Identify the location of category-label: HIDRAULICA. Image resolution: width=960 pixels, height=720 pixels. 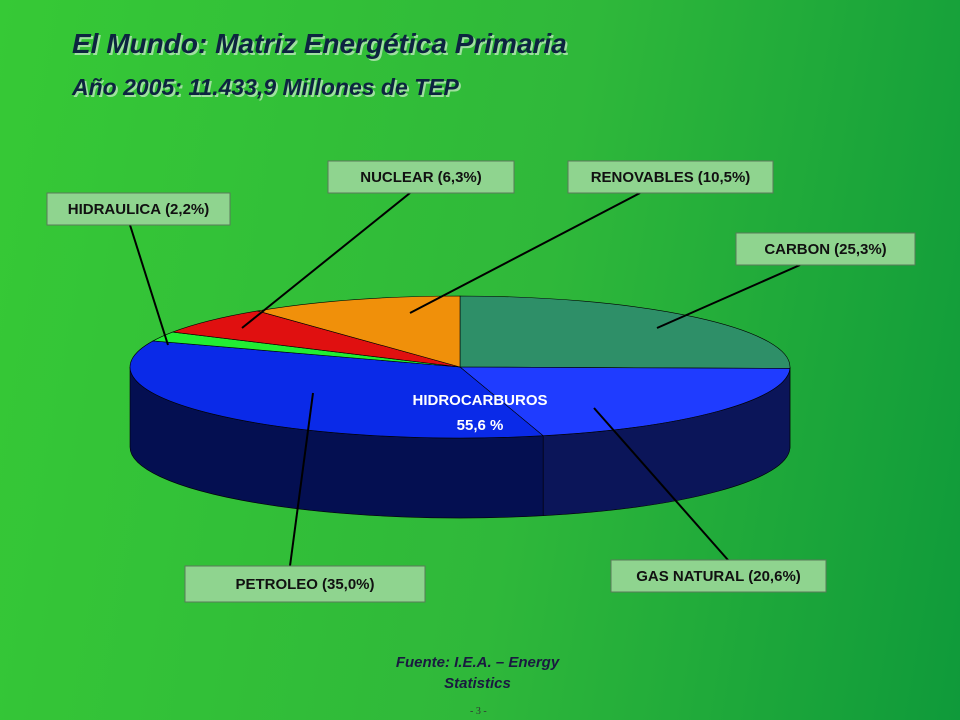
(114, 209).